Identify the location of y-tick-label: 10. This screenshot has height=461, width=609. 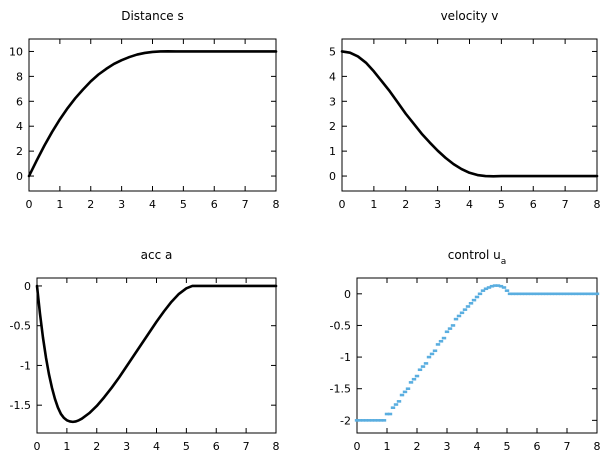
(16, 51).